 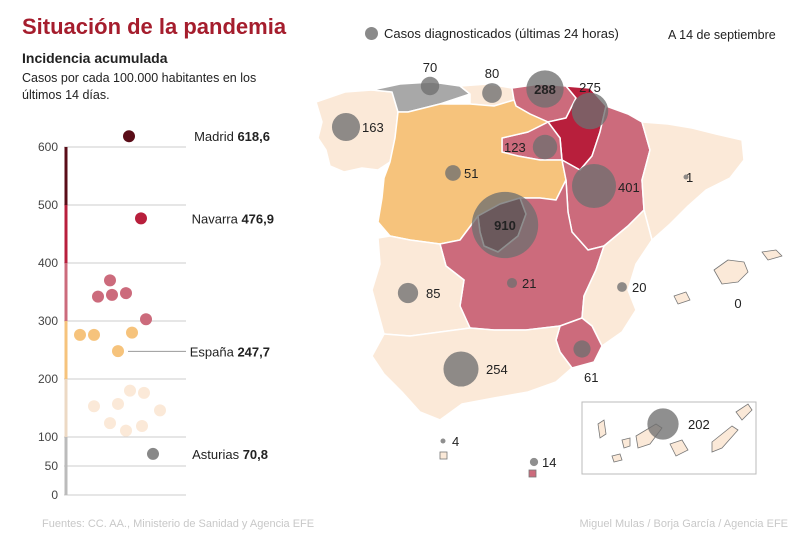 What do you see at coordinates (214, 351) in the screenshot?
I see `region-name: España` at bounding box center [214, 351].